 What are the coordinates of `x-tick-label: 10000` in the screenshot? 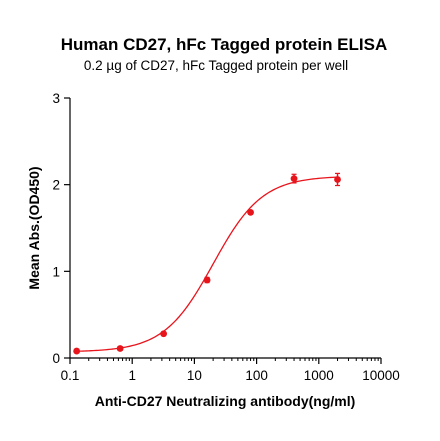 It's located at (381, 375).